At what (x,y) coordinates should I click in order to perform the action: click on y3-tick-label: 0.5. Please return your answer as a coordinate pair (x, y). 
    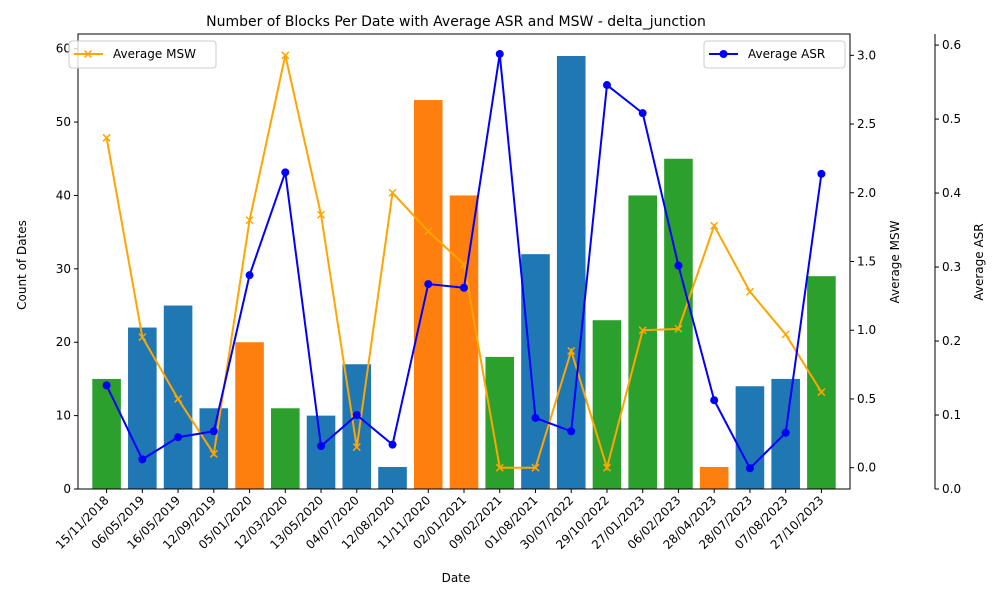
    Looking at the image, I should click on (951, 119).